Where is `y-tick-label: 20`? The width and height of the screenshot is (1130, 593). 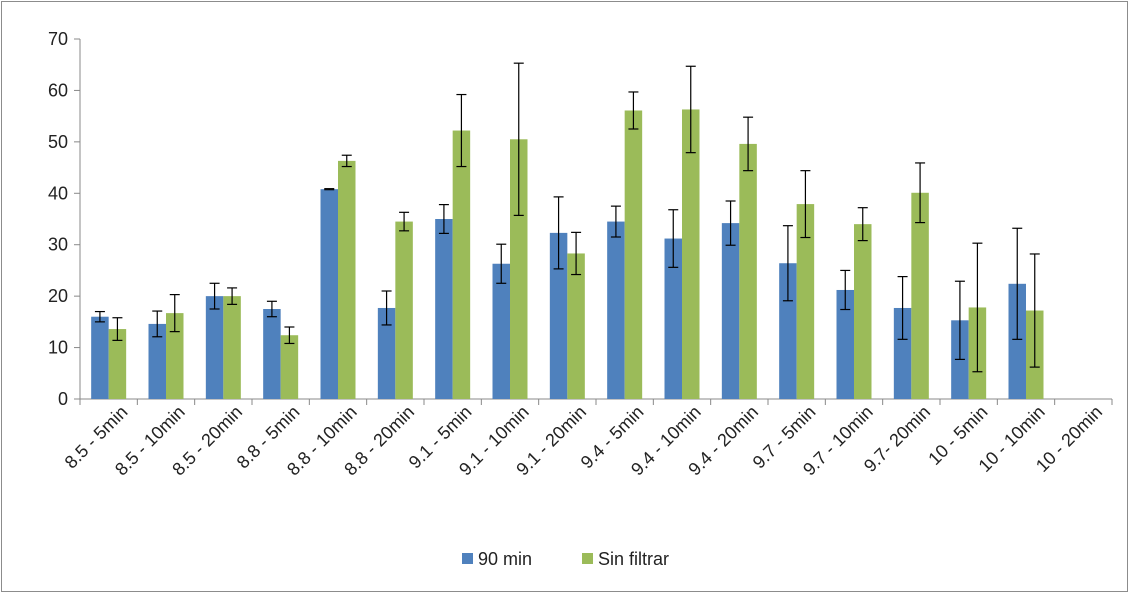
y-tick-label: 20 is located at coordinates (58, 296).